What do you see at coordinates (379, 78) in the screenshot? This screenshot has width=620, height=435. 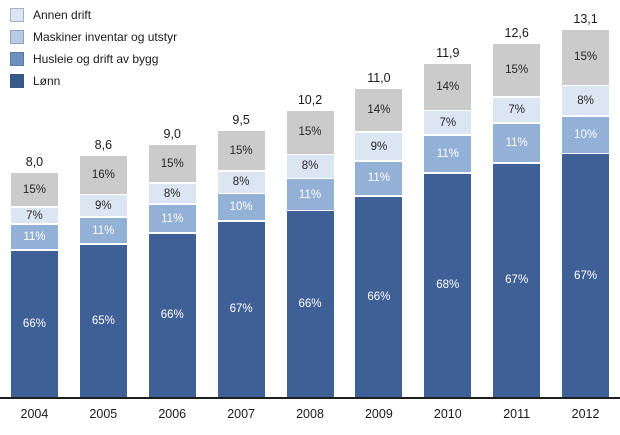 I see `bar-total-label: 11,0` at bounding box center [379, 78].